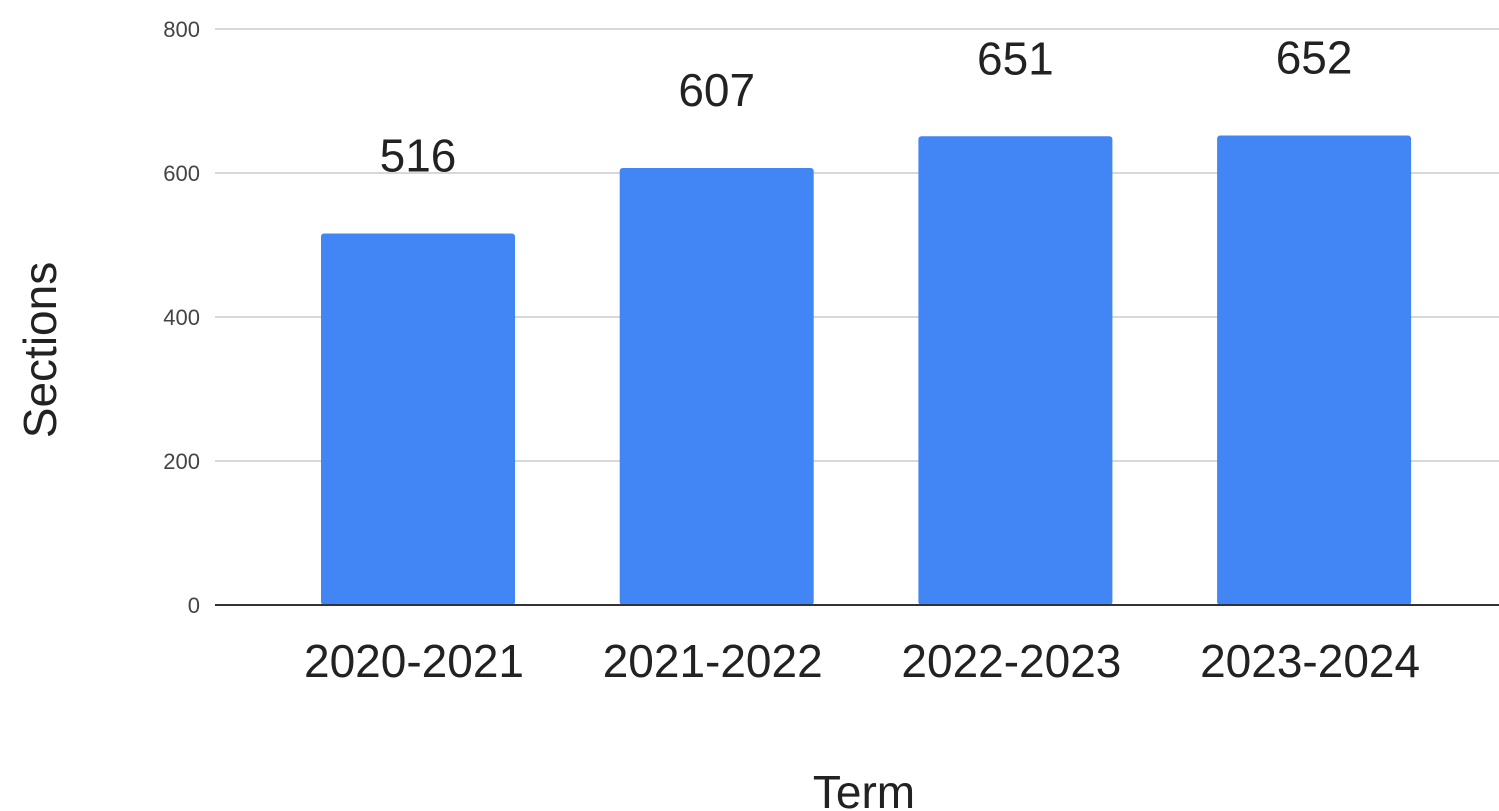 The height and width of the screenshot is (811, 1499). I want to click on x-tick-label: 2021-2022, so click(713, 661).